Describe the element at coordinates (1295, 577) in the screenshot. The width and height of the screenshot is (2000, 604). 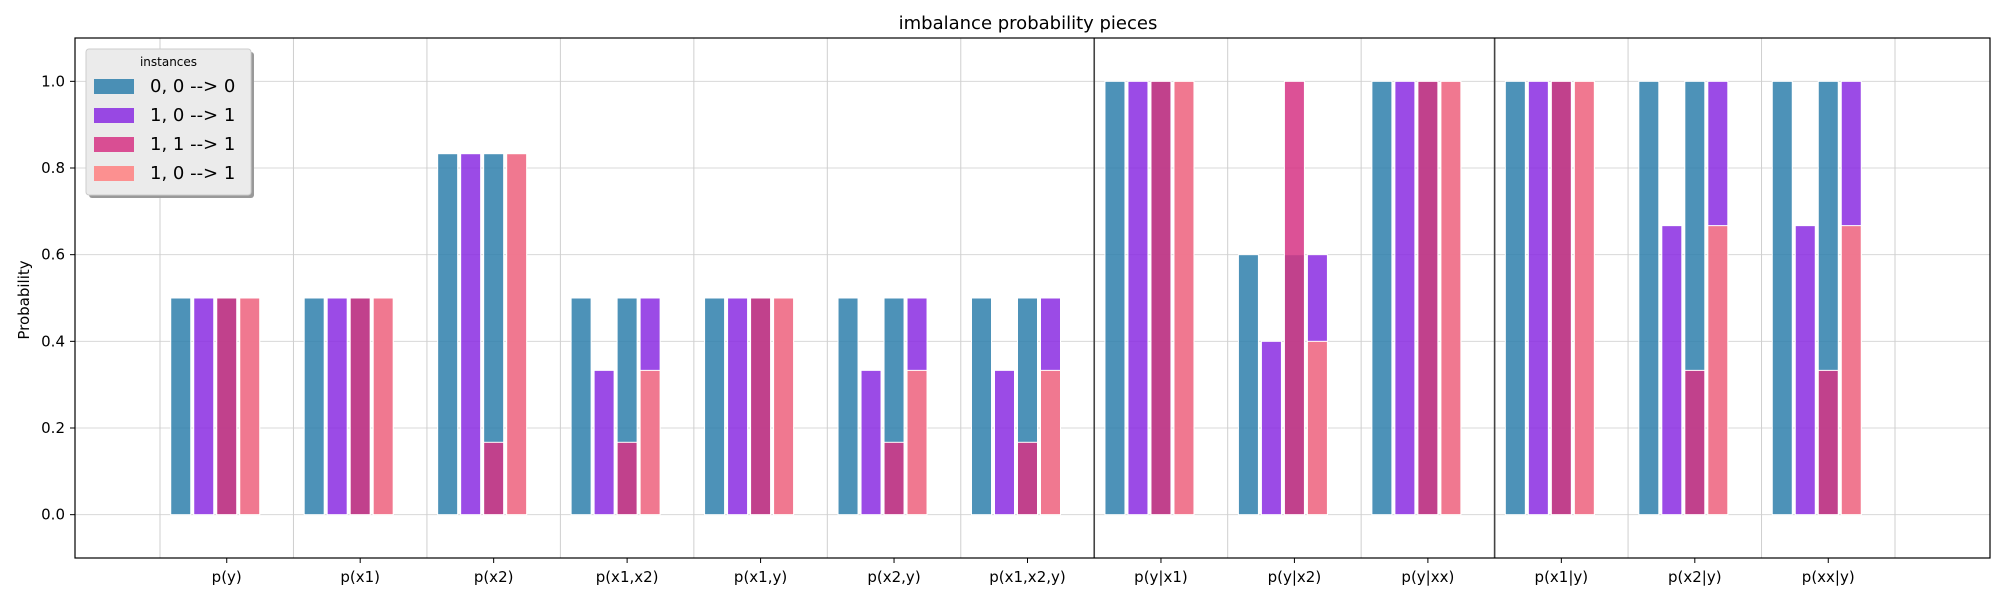
I see `x-tick-label: p(y|x2)` at that location.